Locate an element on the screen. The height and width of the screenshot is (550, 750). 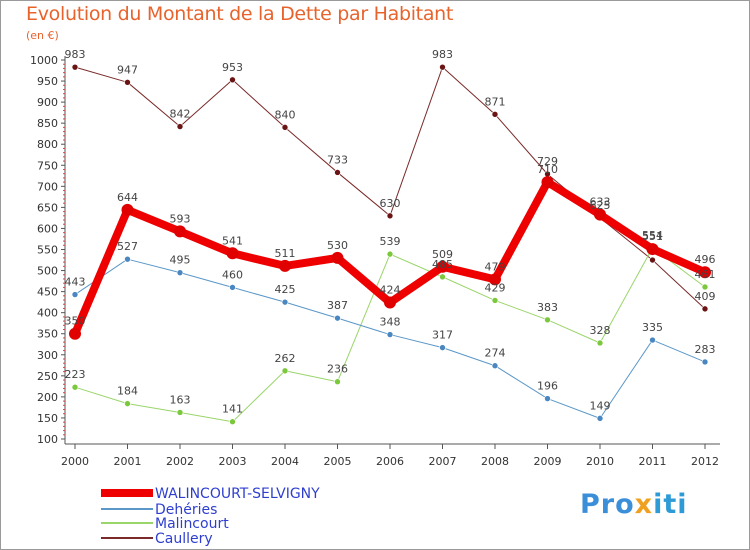
data-label: 328 is located at coordinates (600, 330).